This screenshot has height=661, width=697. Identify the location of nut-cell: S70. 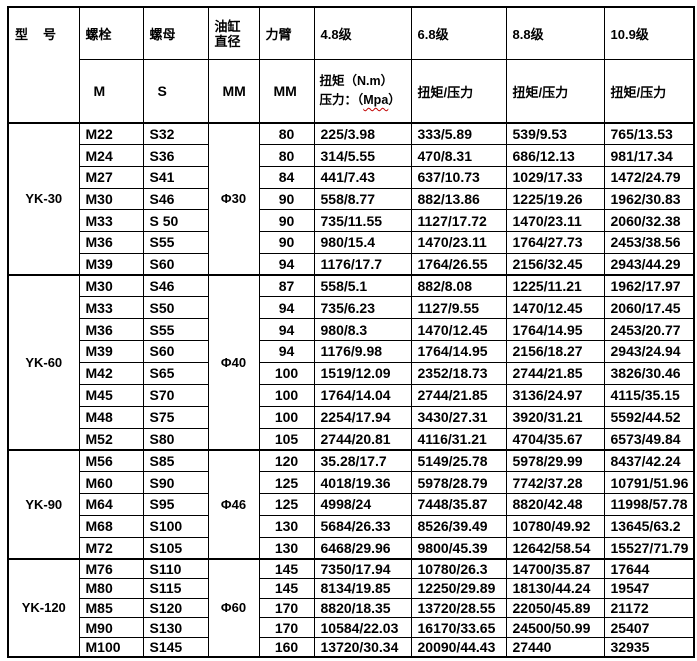
(175, 395).